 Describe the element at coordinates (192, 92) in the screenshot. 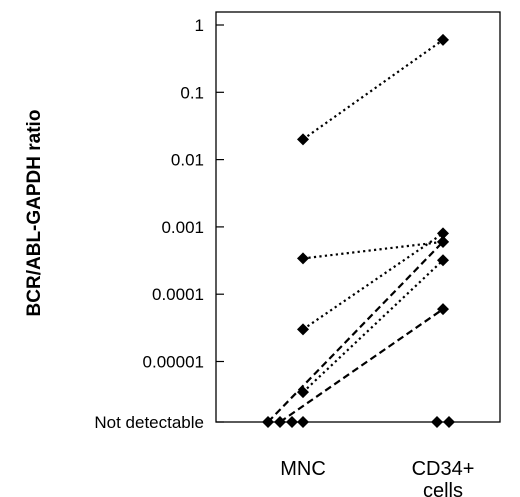

I see `y-tick-label: 0.1` at that location.